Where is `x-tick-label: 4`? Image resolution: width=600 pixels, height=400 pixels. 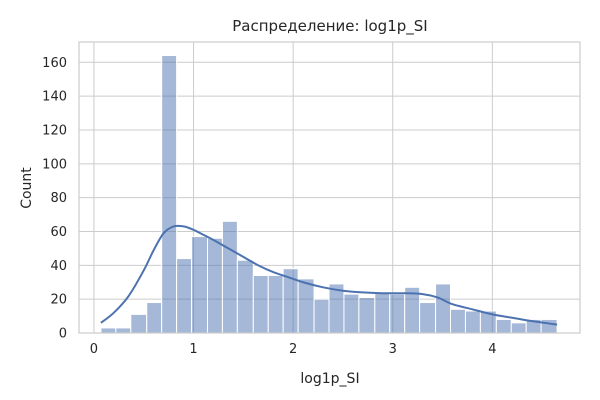
x-tick-label: 4 is located at coordinates (492, 349).